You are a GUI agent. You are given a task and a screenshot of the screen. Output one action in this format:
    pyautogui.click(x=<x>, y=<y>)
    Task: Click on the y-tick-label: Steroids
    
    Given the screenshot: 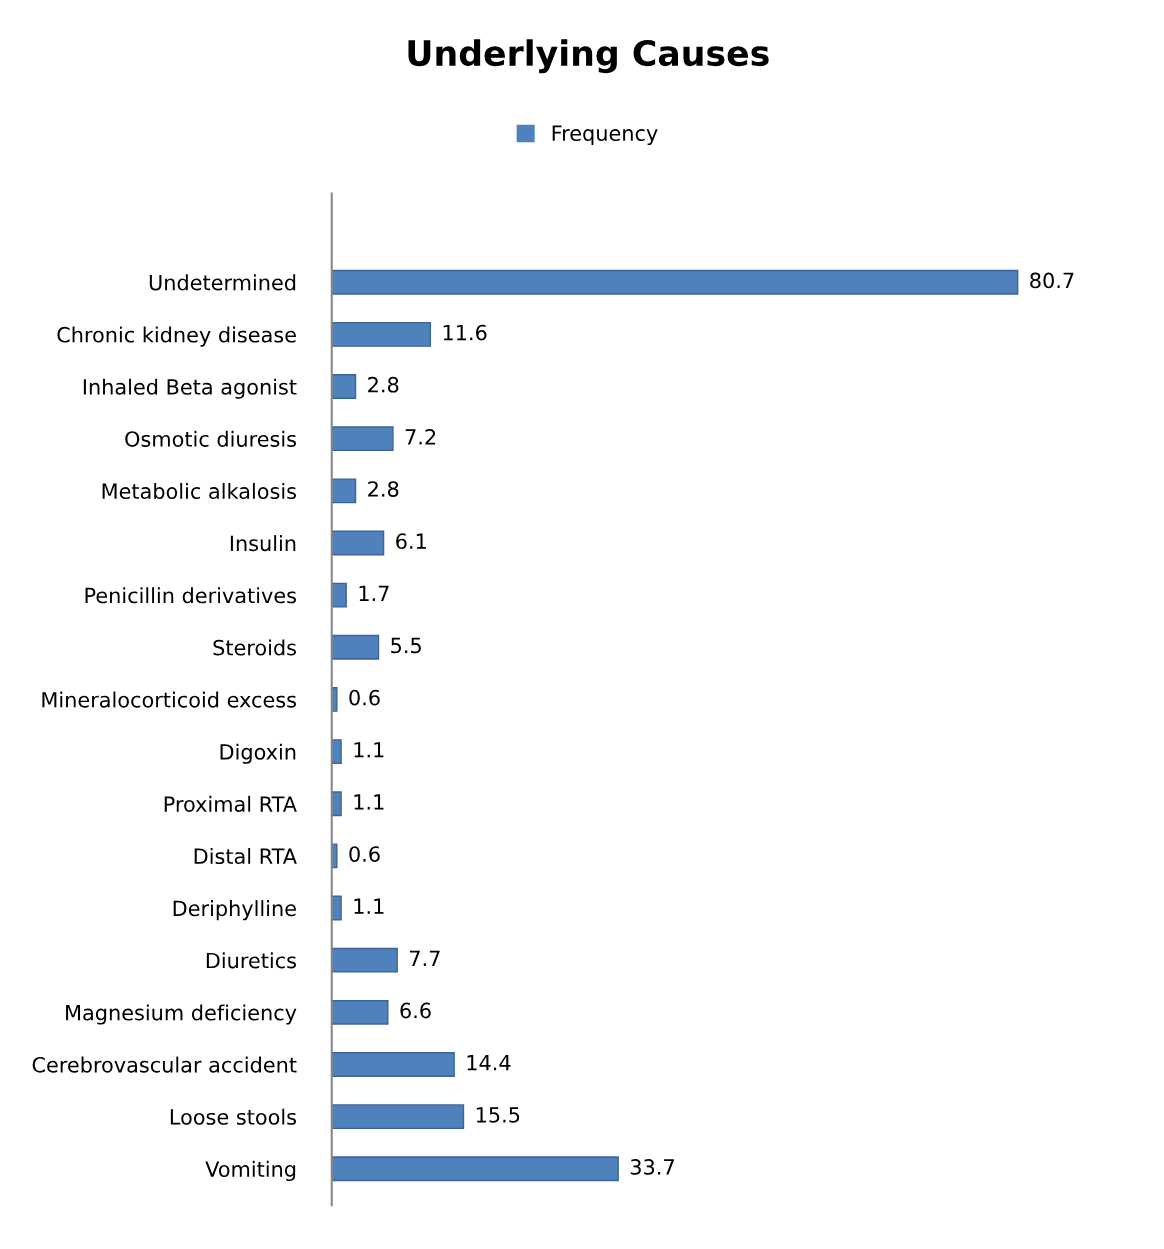 What is the action you would take?
    pyautogui.click(x=254, y=647)
    